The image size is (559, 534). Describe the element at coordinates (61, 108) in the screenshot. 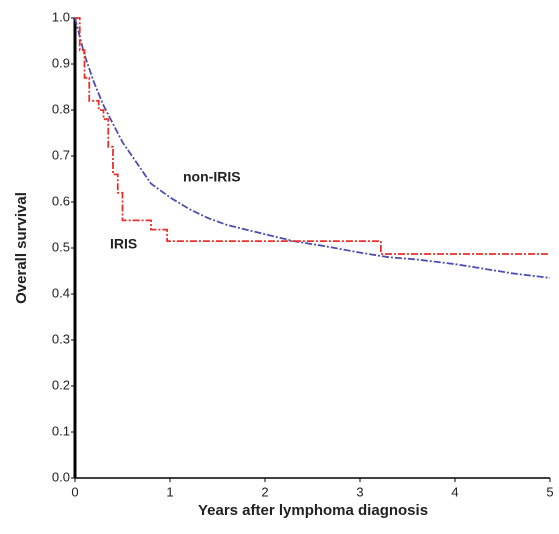

I see `y-tick-label: 0.8` at that location.